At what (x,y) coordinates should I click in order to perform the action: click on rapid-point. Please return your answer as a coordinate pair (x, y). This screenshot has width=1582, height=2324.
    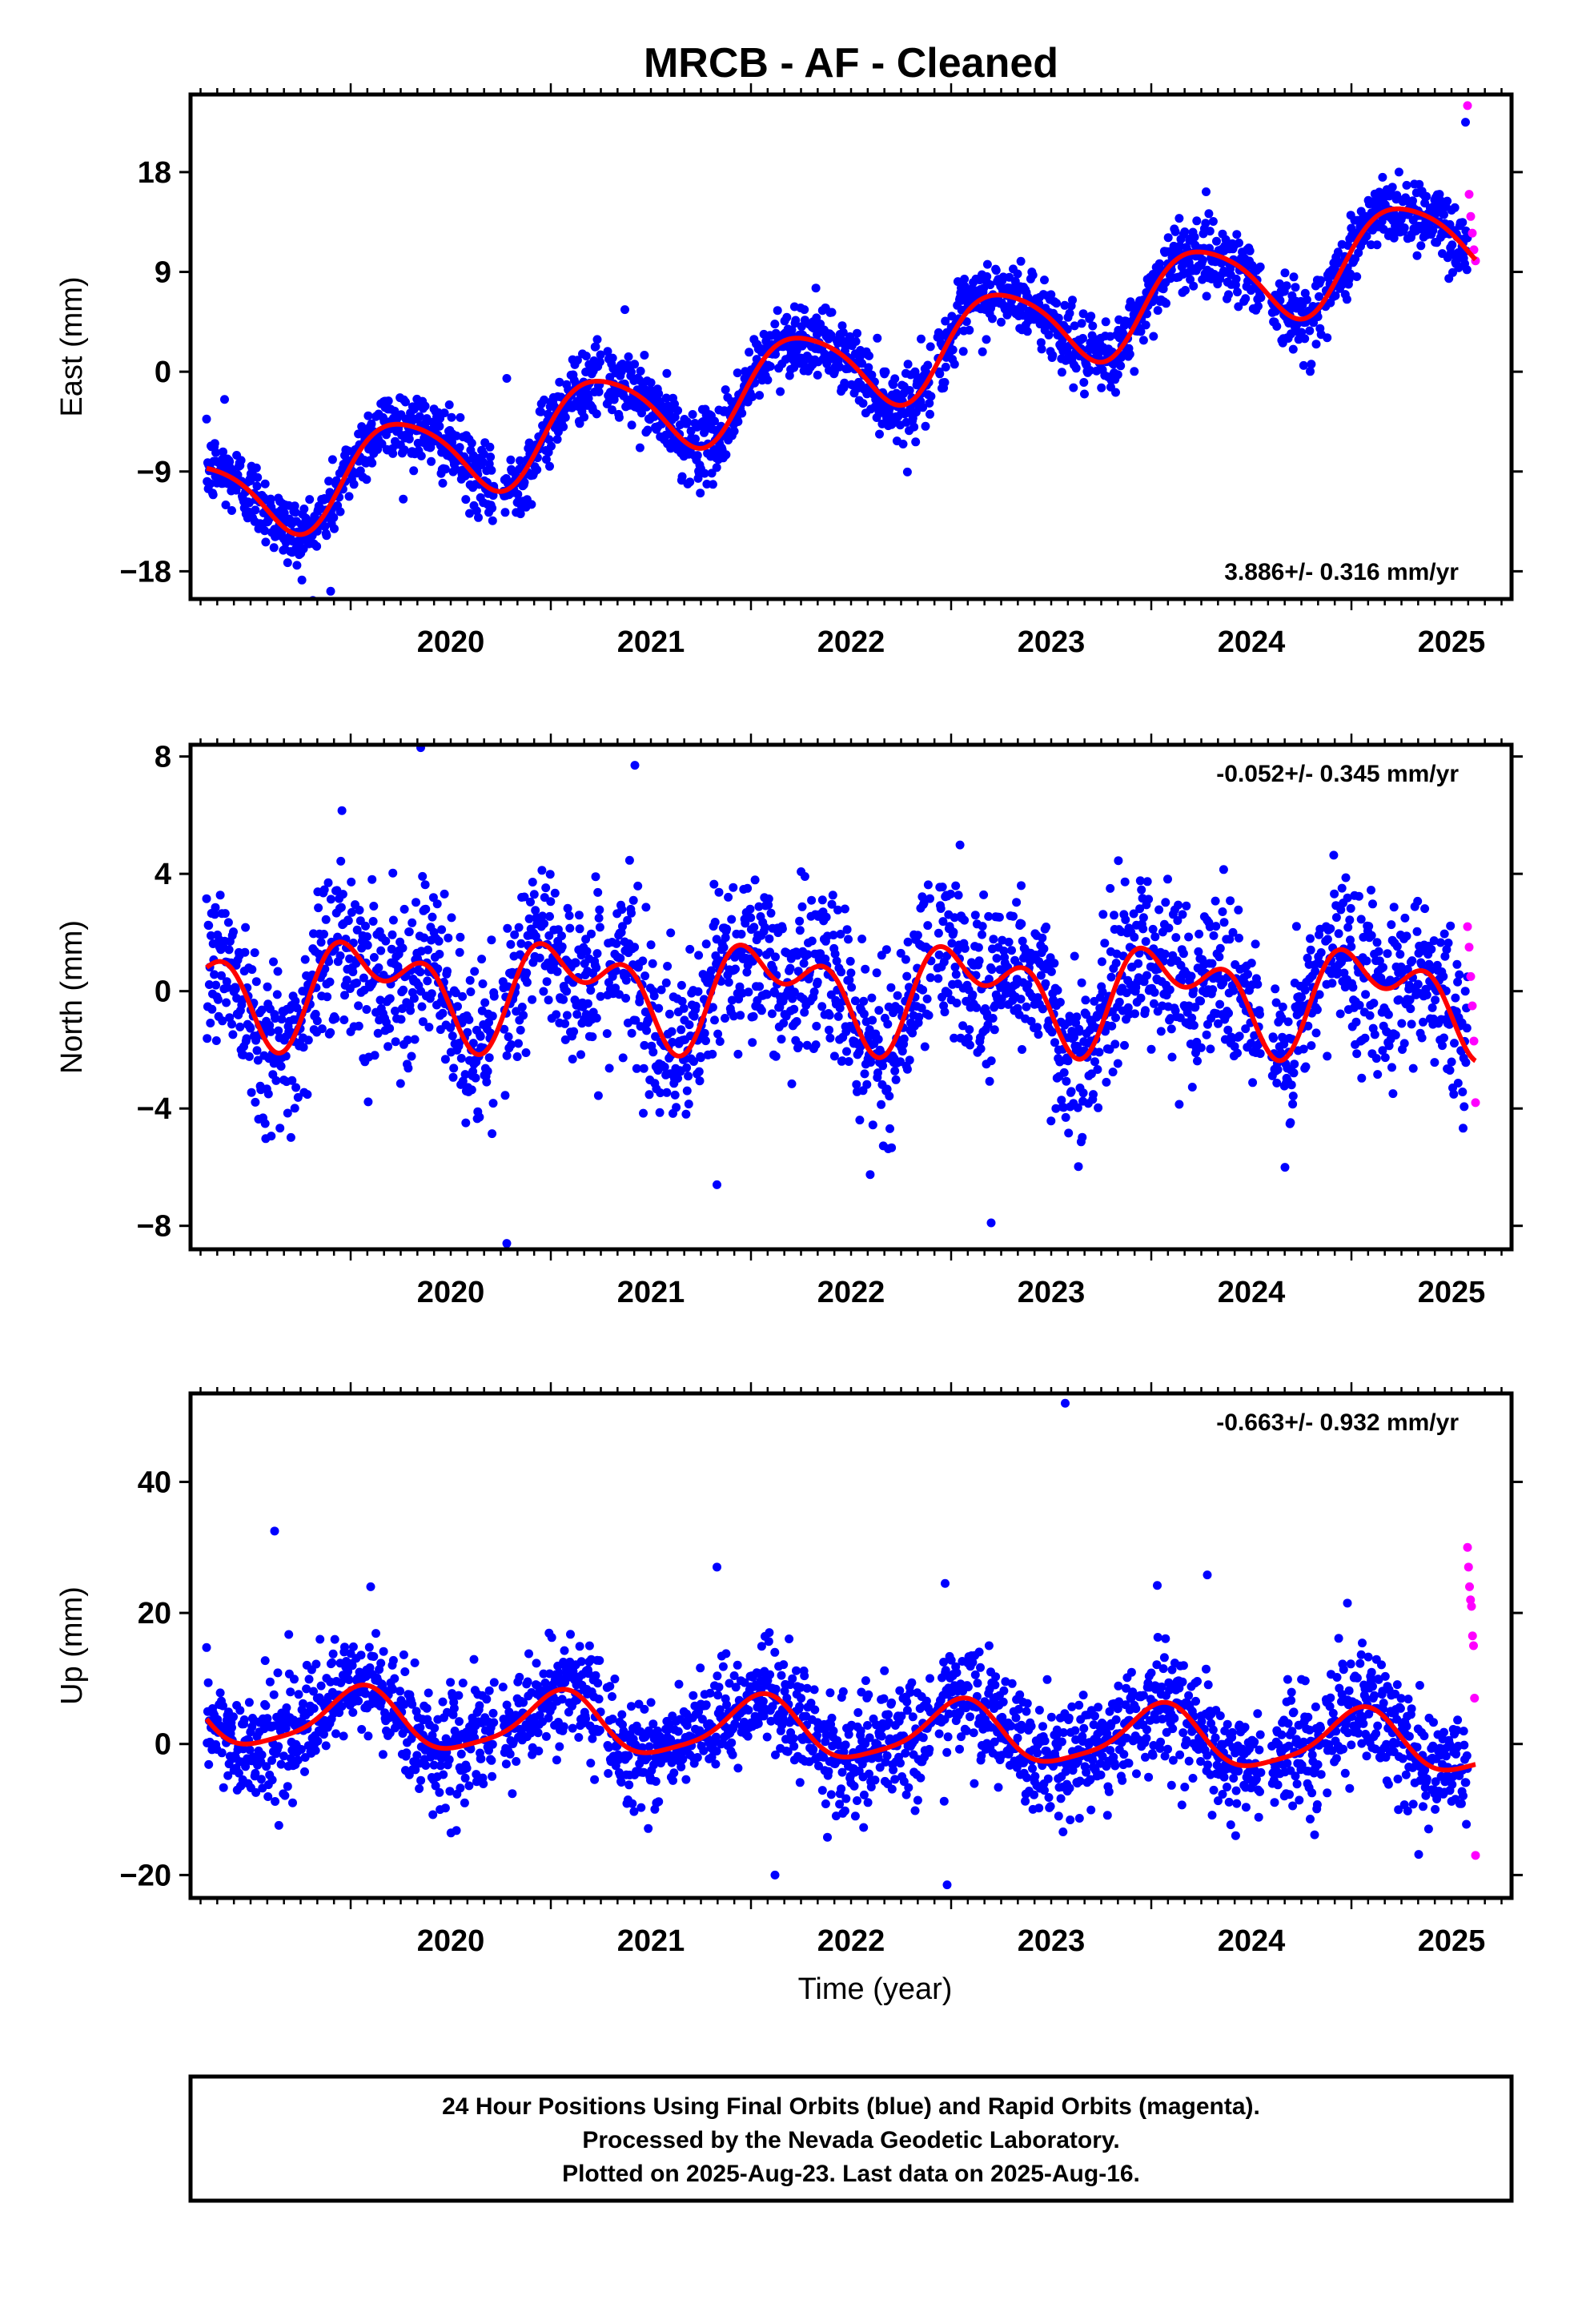
    Looking at the image, I should click on (1467, 926).